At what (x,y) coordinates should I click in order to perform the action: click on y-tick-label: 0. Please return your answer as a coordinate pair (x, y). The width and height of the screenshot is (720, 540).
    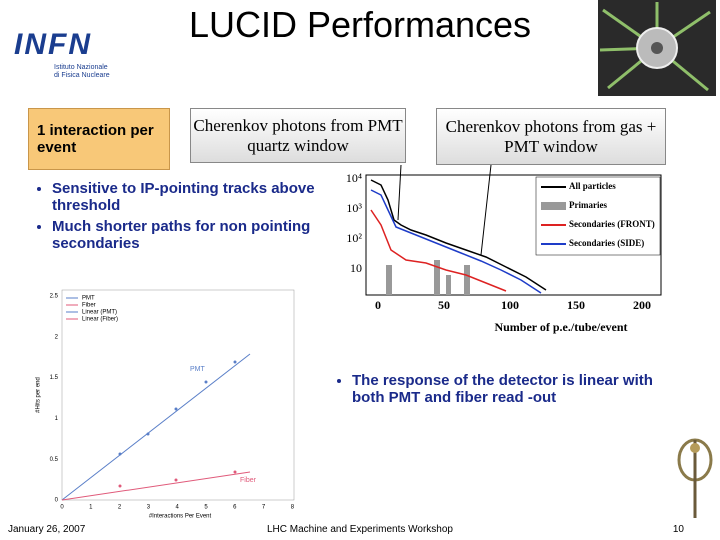
    Looking at the image, I should click on (57, 501).